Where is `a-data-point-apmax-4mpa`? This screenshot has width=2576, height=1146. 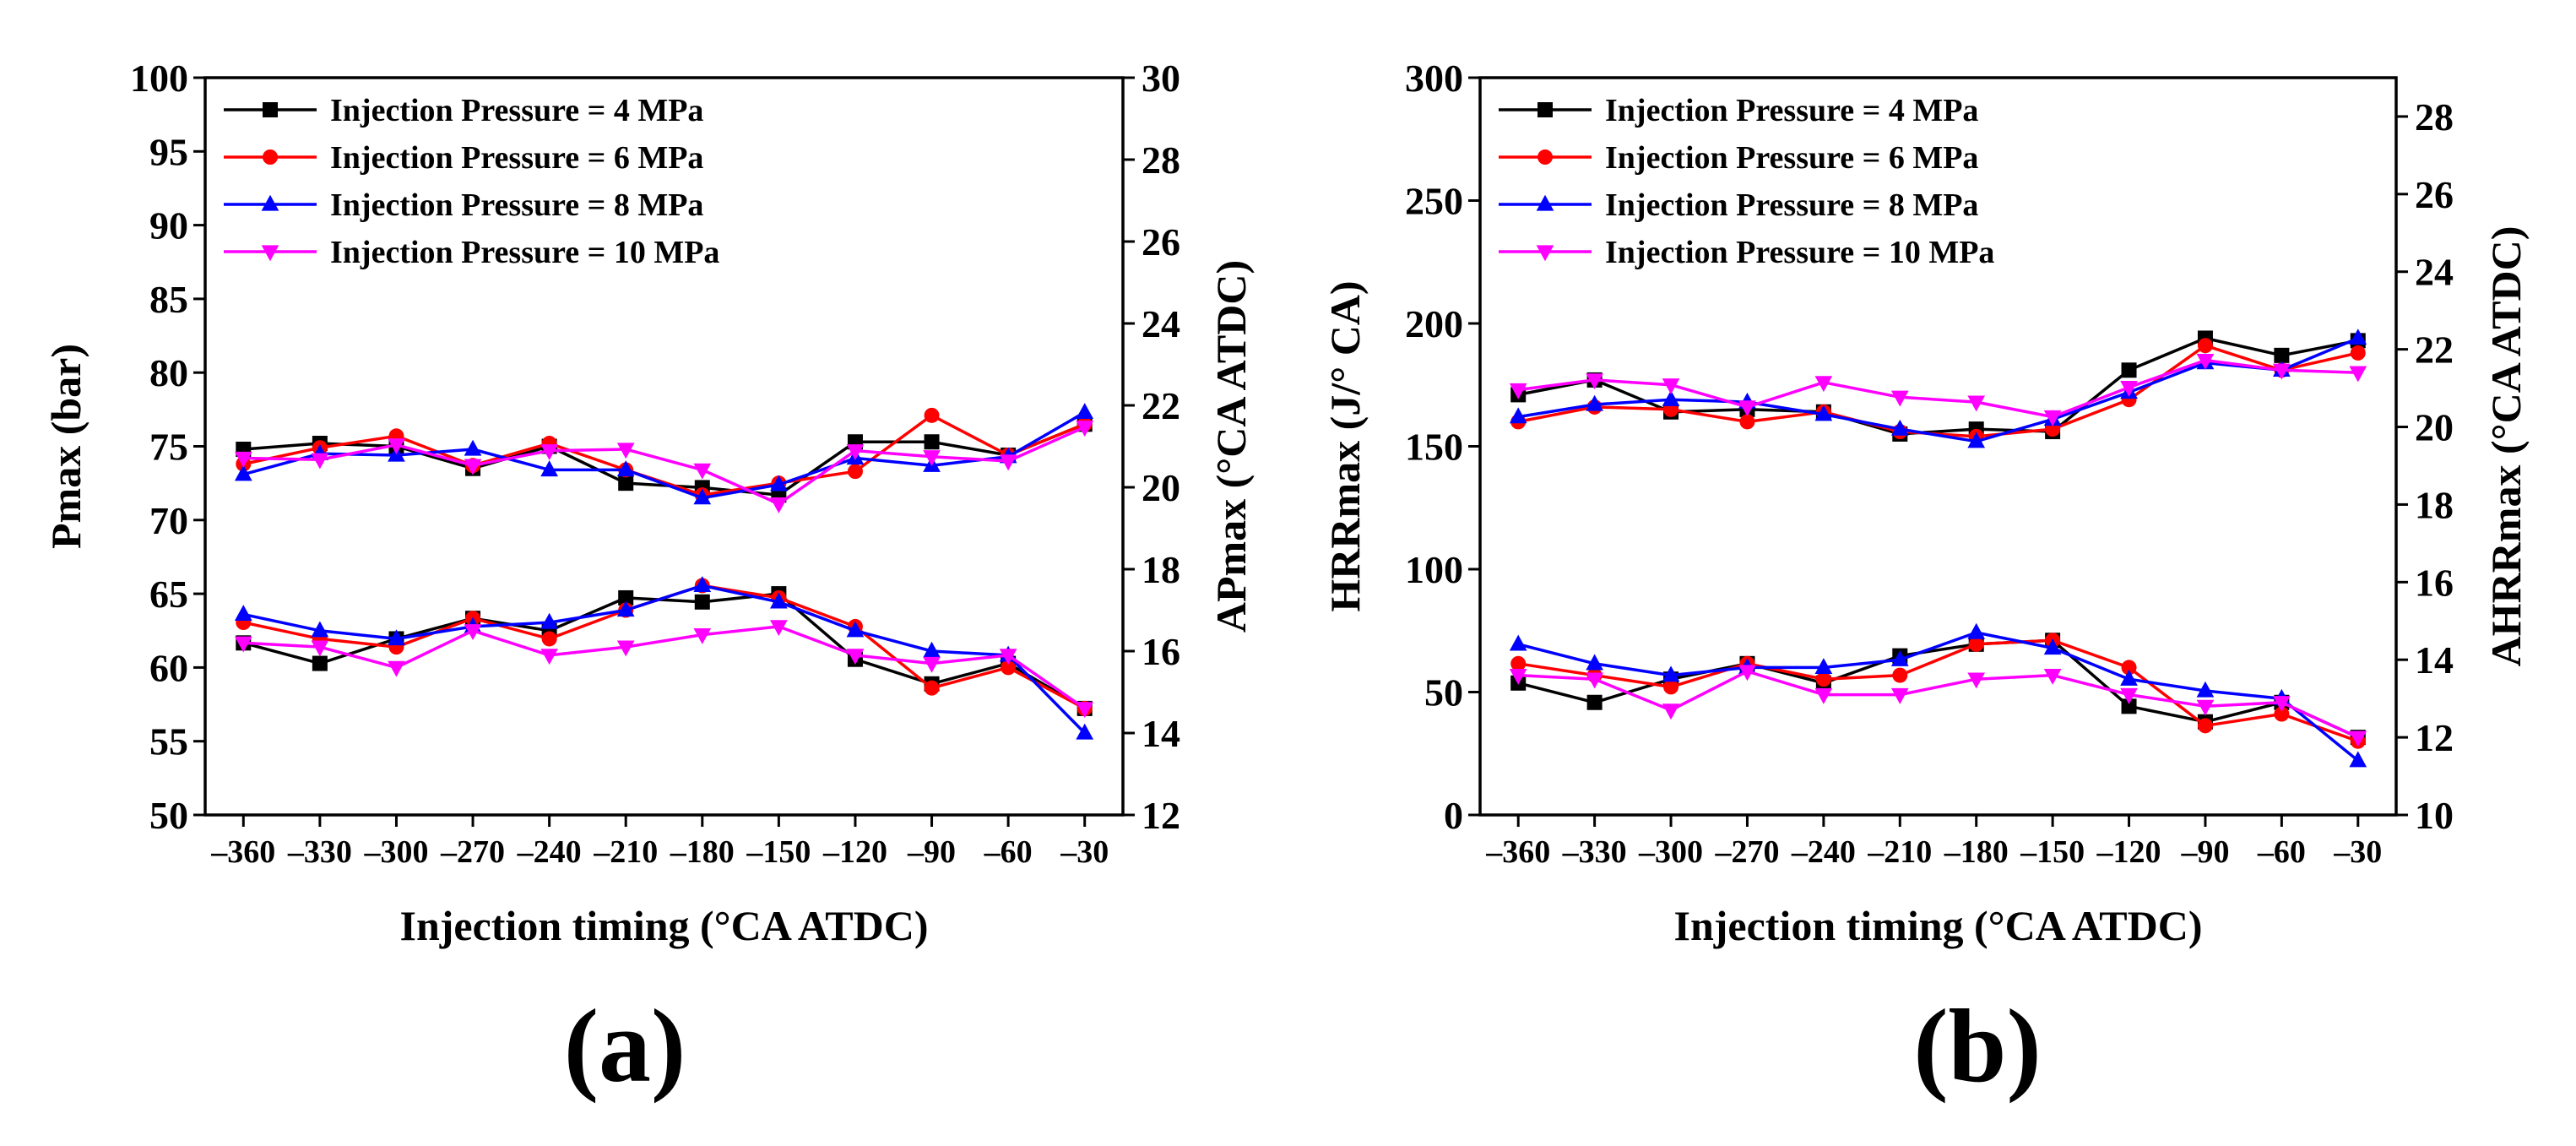
a-data-point-apmax-4mpa is located at coordinates (702, 602).